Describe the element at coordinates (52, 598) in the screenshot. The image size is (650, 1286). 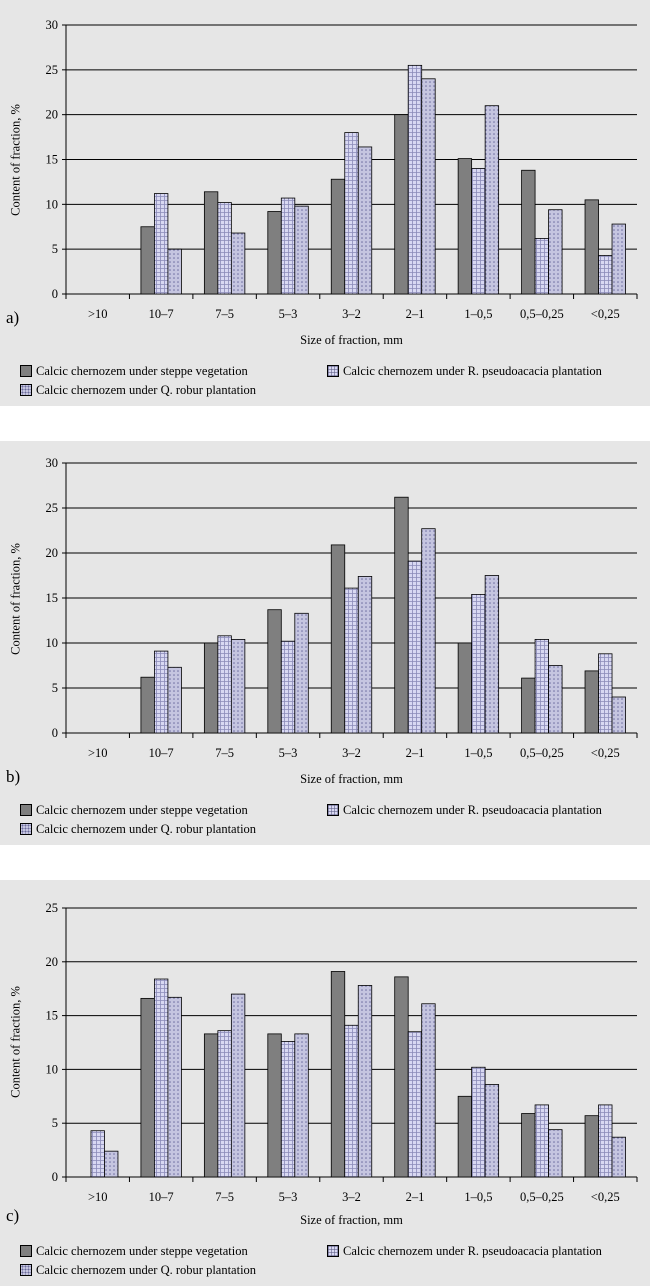
I see `y-tick-label: 15` at that location.